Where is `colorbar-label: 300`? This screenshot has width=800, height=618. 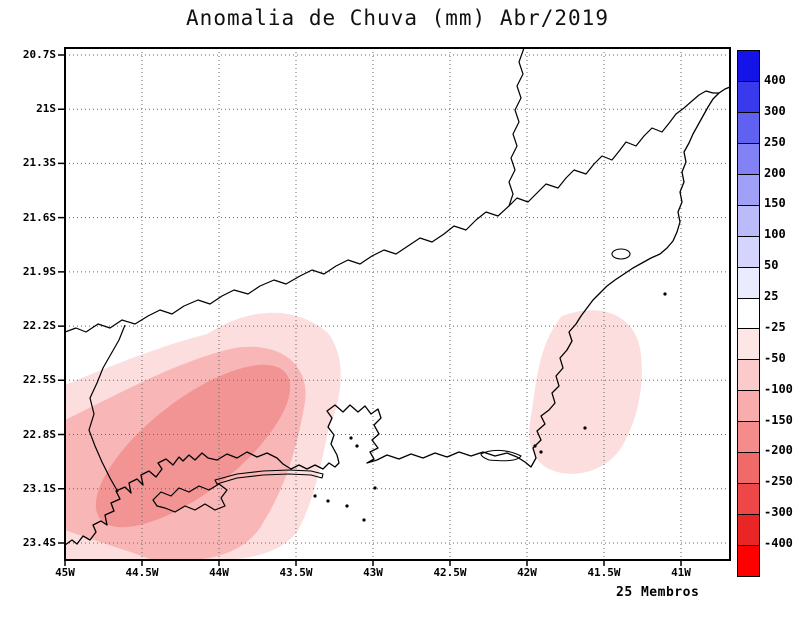 colorbar-label: 300 is located at coordinates (775, 110).